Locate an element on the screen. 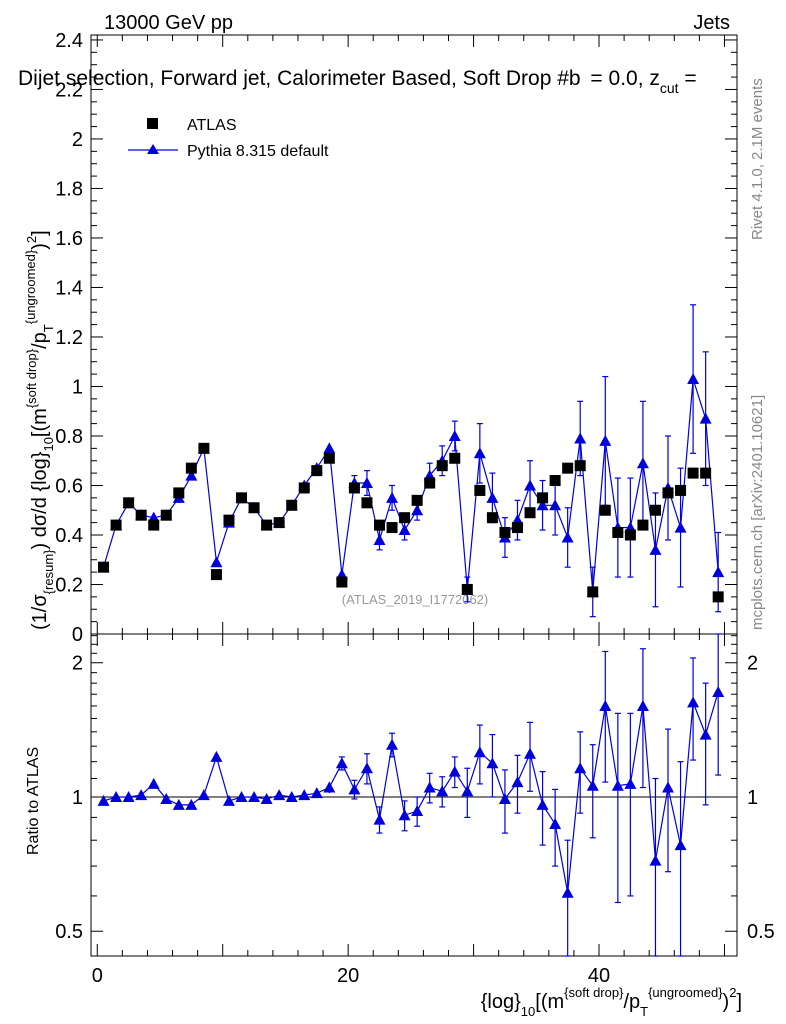 The height and width of the screenshot is (1024, 786). x-label-part-a-sub: 10 is located at coordinates (528, 1011).